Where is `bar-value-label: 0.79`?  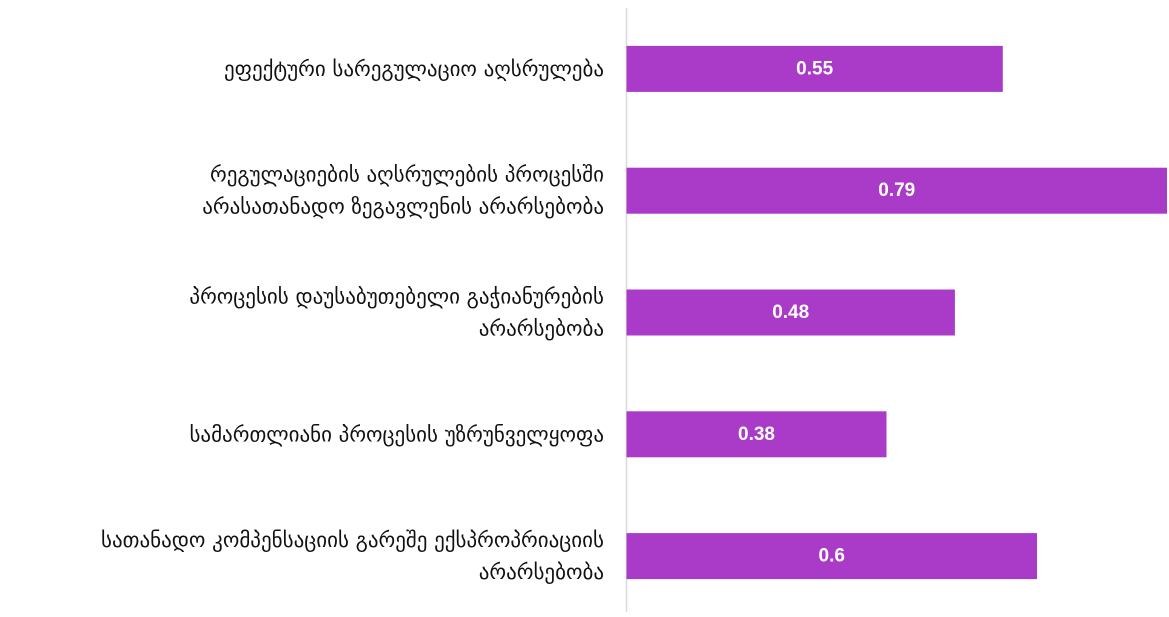 bar-value-label: 0.79 is located at coordinates (896, 190).